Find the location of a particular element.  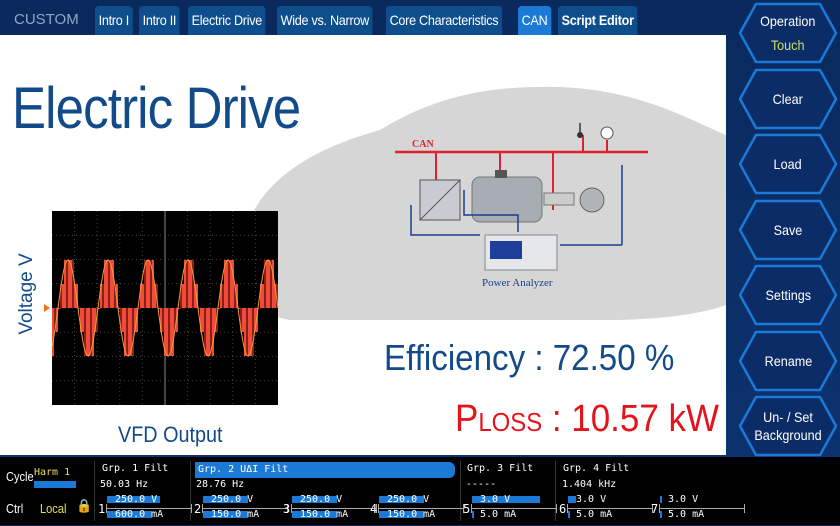

side-button-clear: Clear is located at coordinates (788, 99).